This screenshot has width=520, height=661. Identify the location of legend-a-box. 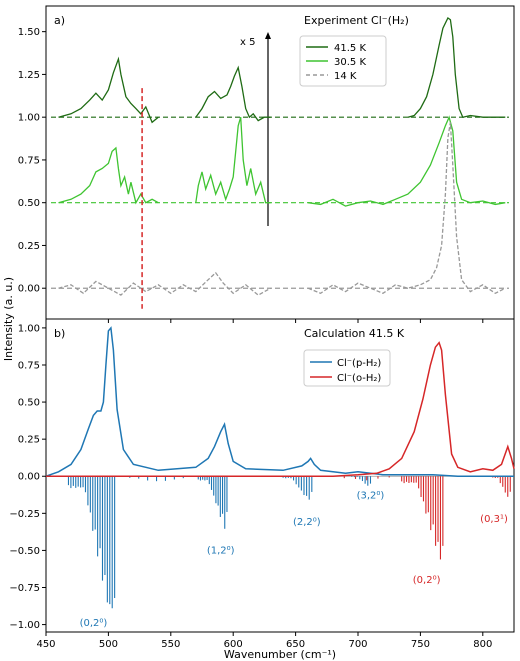
(343, 61).